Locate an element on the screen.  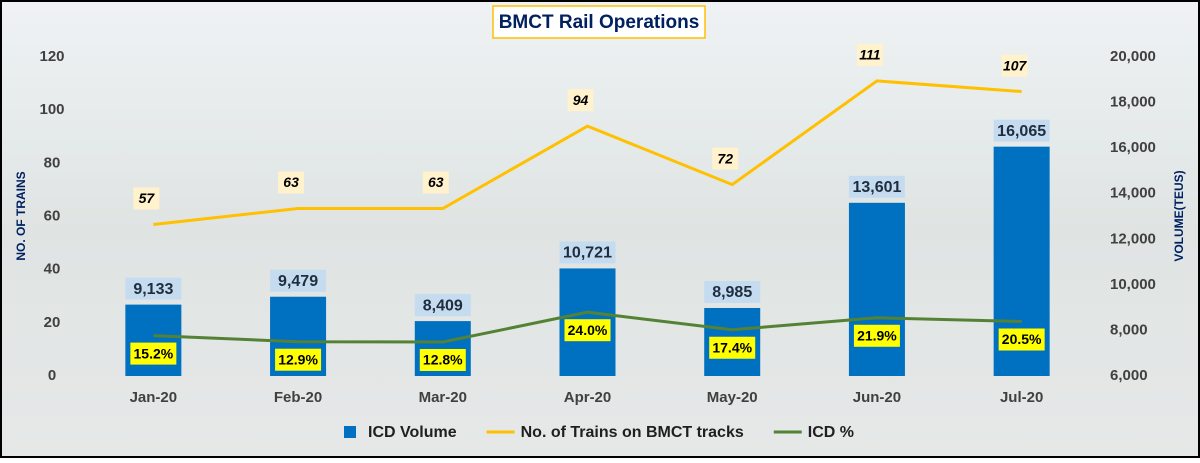
title-box is located at coordinates (599, 22).